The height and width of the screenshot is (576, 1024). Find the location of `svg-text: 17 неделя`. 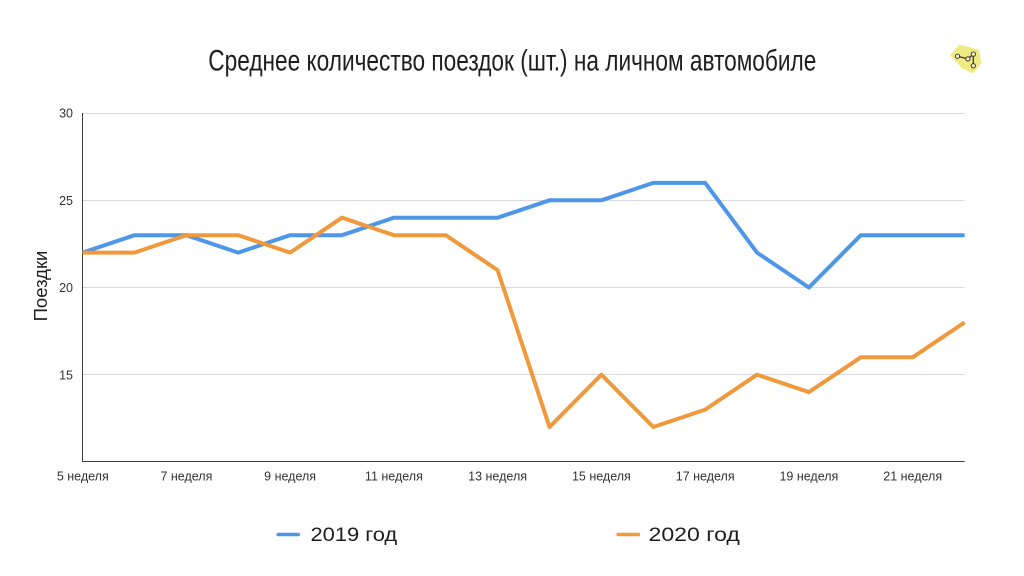

svg-text: 17 неделя is located at coordinates (705, 477).